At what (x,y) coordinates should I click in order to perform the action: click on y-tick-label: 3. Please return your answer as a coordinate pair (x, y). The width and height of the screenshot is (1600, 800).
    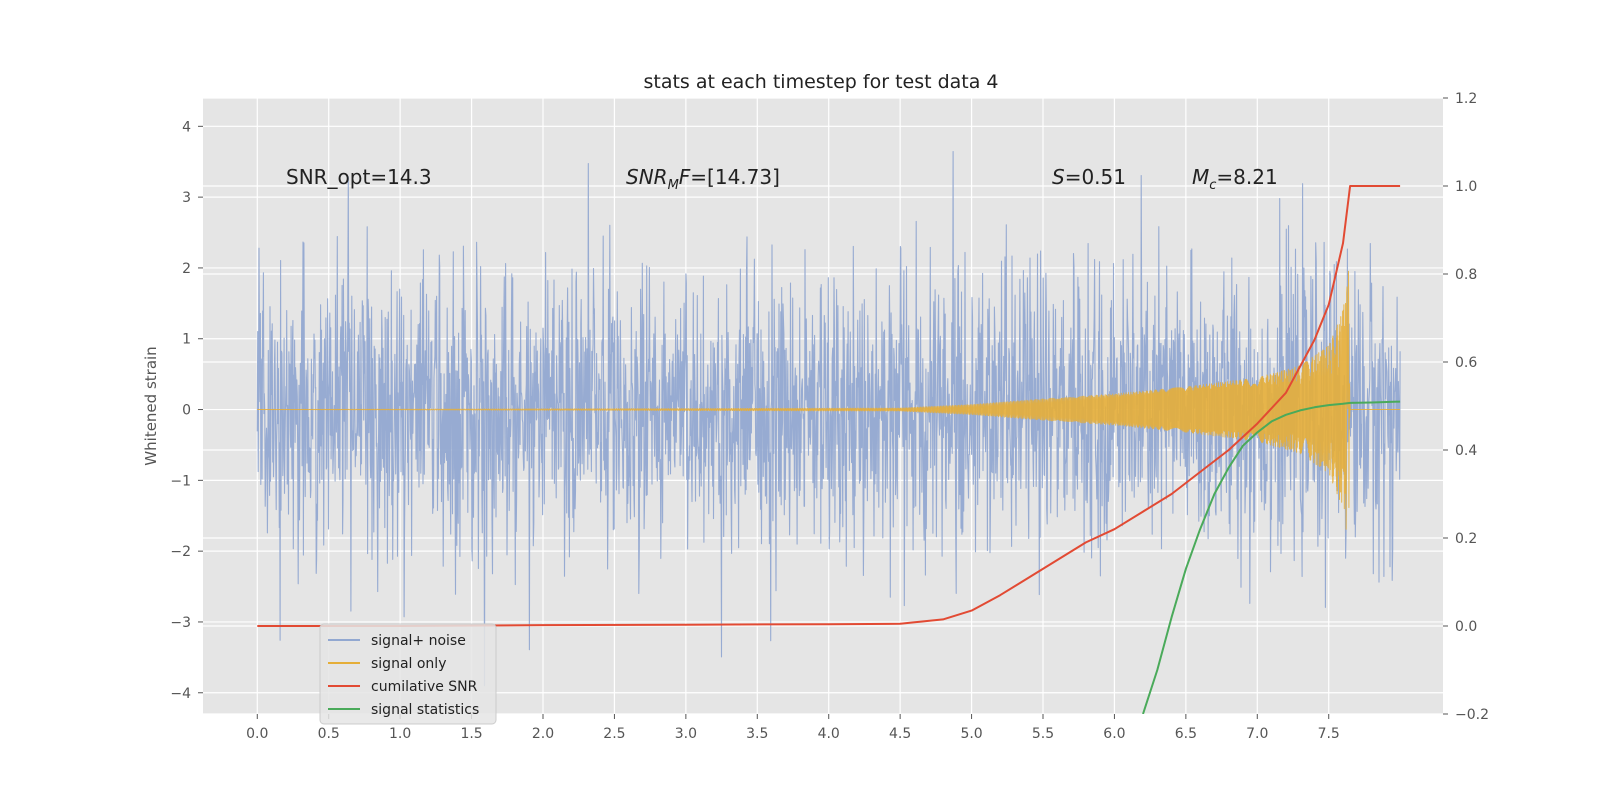
    Looking at the image, I should click on (186, 198).